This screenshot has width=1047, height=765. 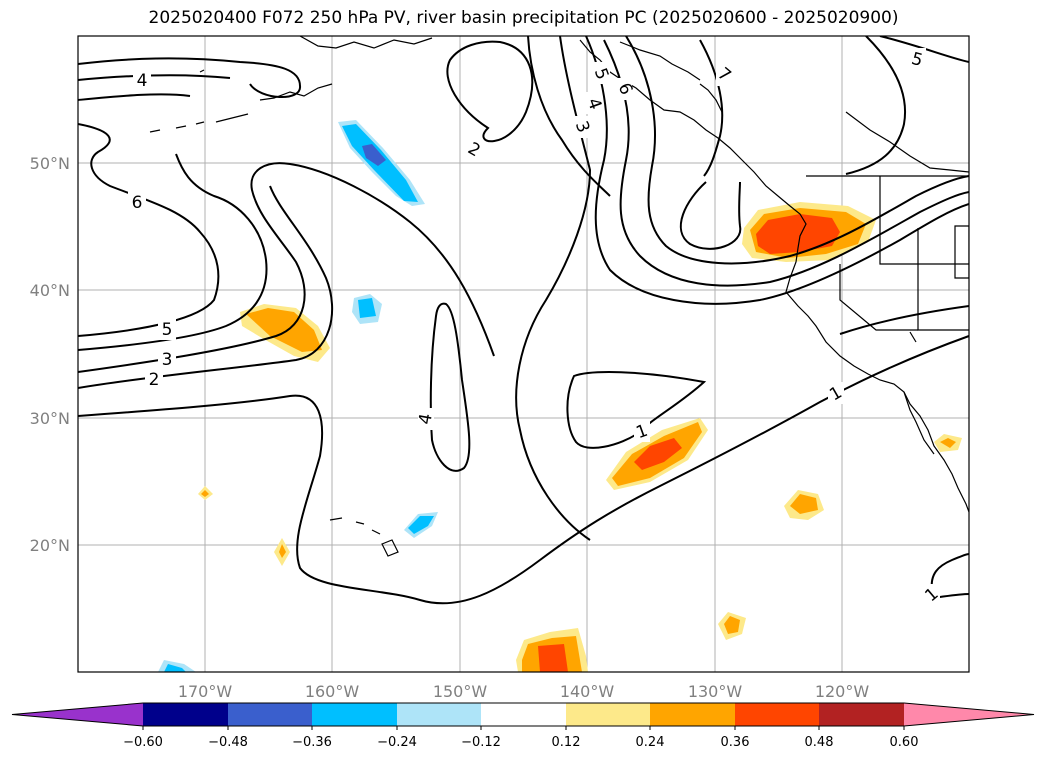 What do you see at coordinates (842, 691) in the screenshot?
I see `lon-label: 120°W` at bounding box center [842, 691].